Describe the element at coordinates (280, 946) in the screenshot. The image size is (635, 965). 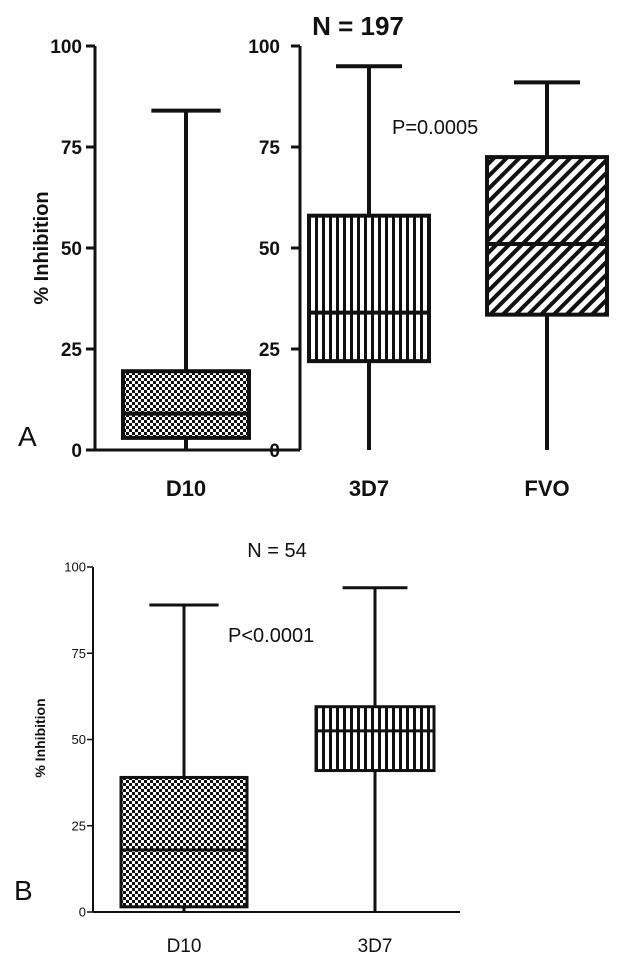
I see `panel-b-x-tick-labels: D10 3D7` at that location.